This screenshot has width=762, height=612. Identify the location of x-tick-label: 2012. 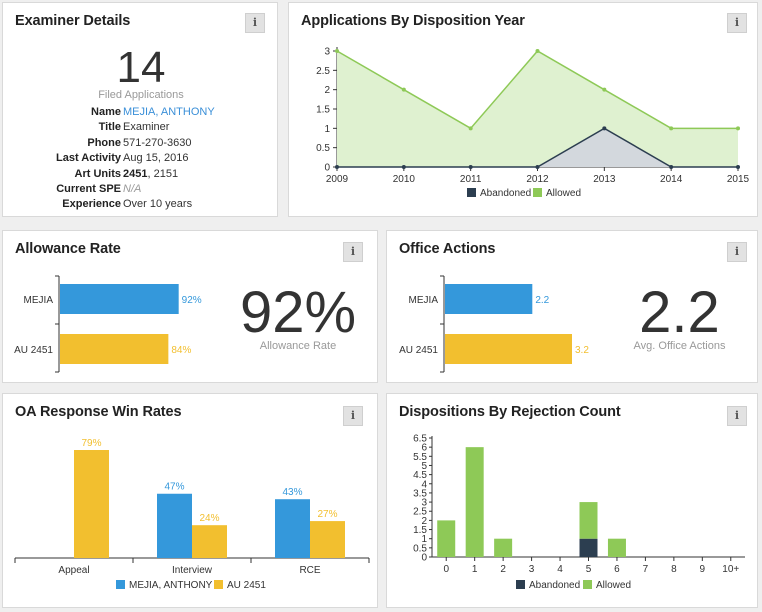
(537, 179).